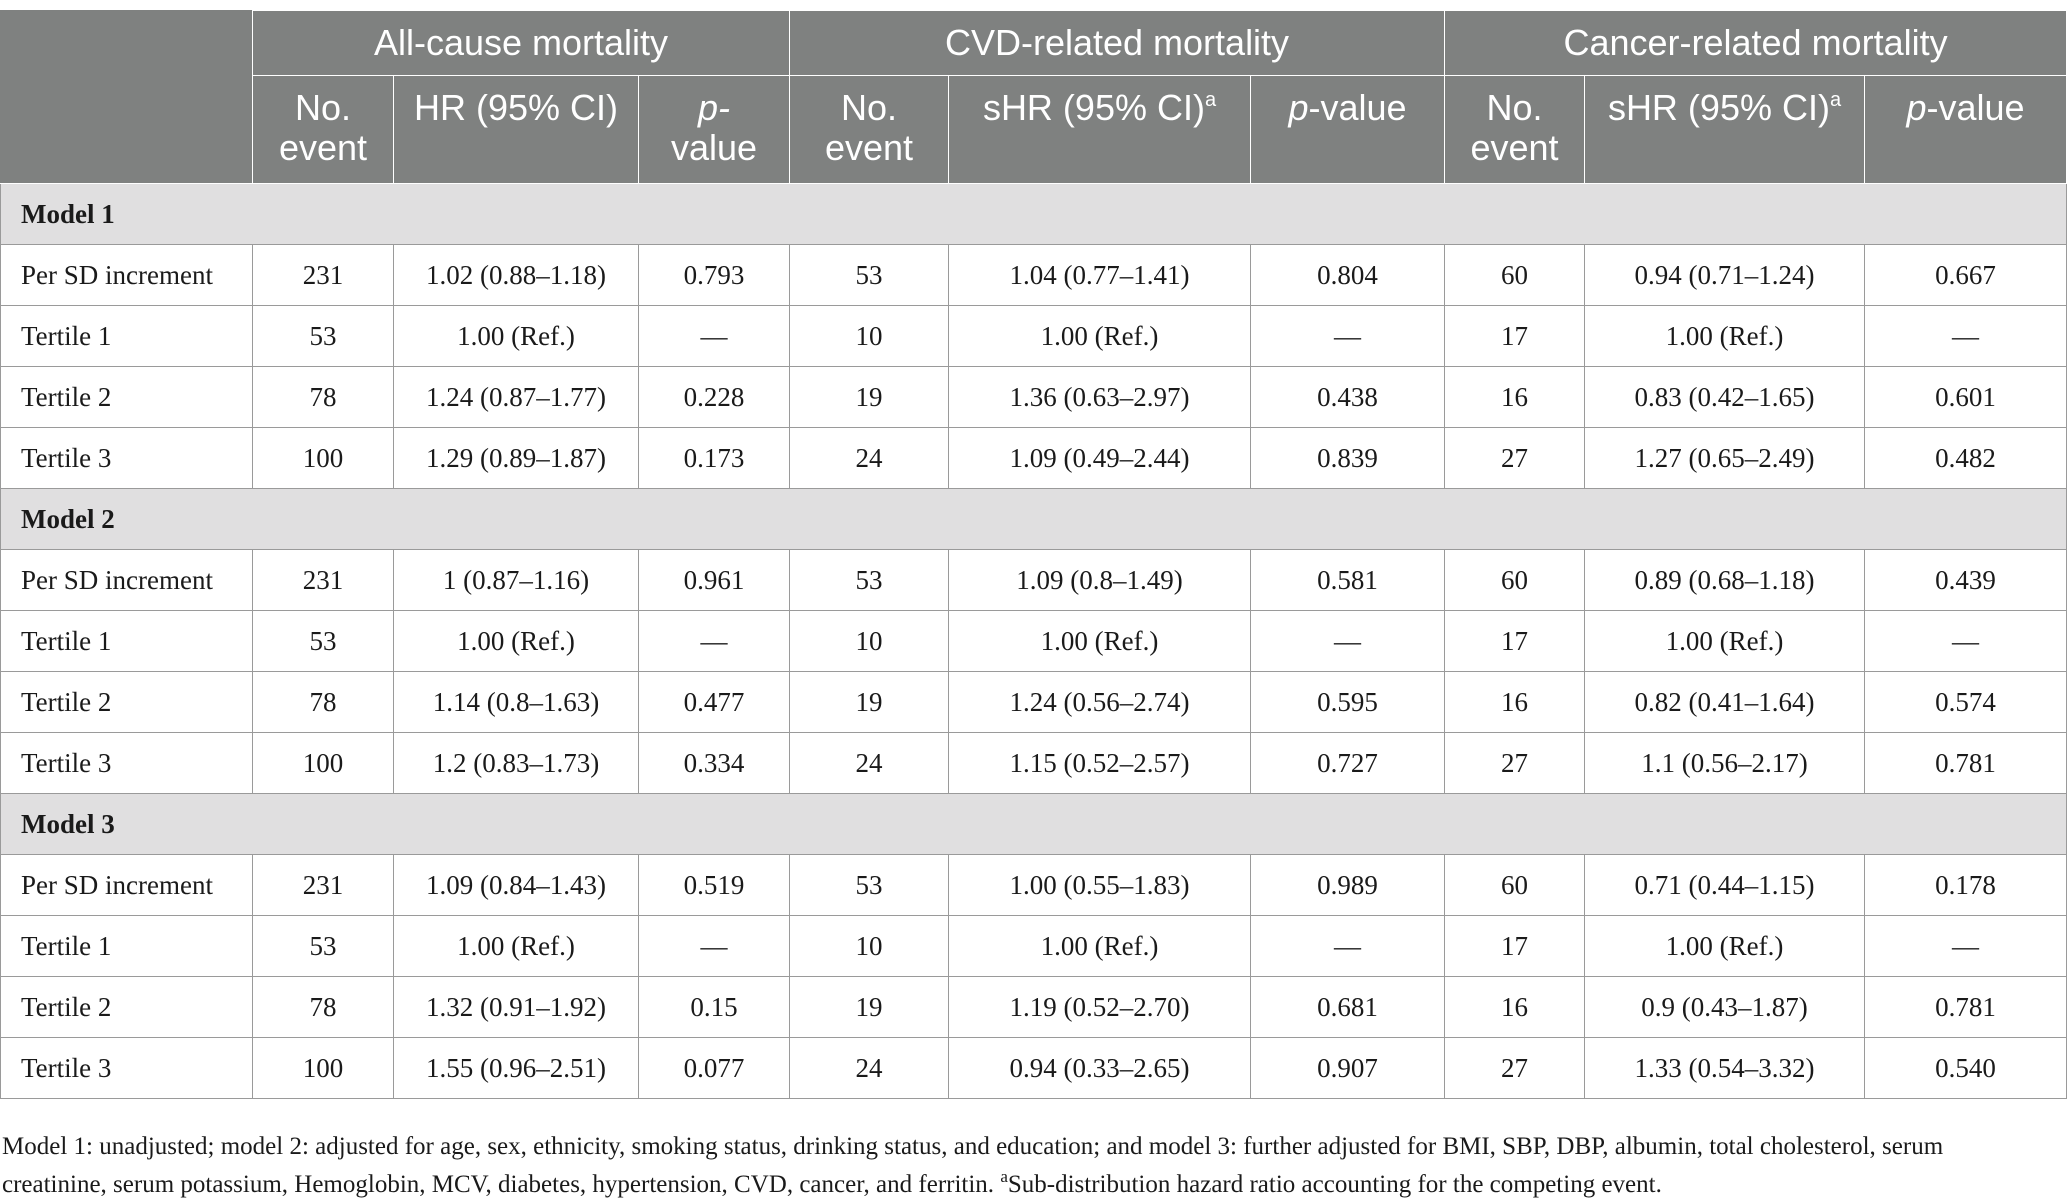  Describe the element at coordinates (714, 580) in the screenshot. I see `table-cell: 0.961` at that location.